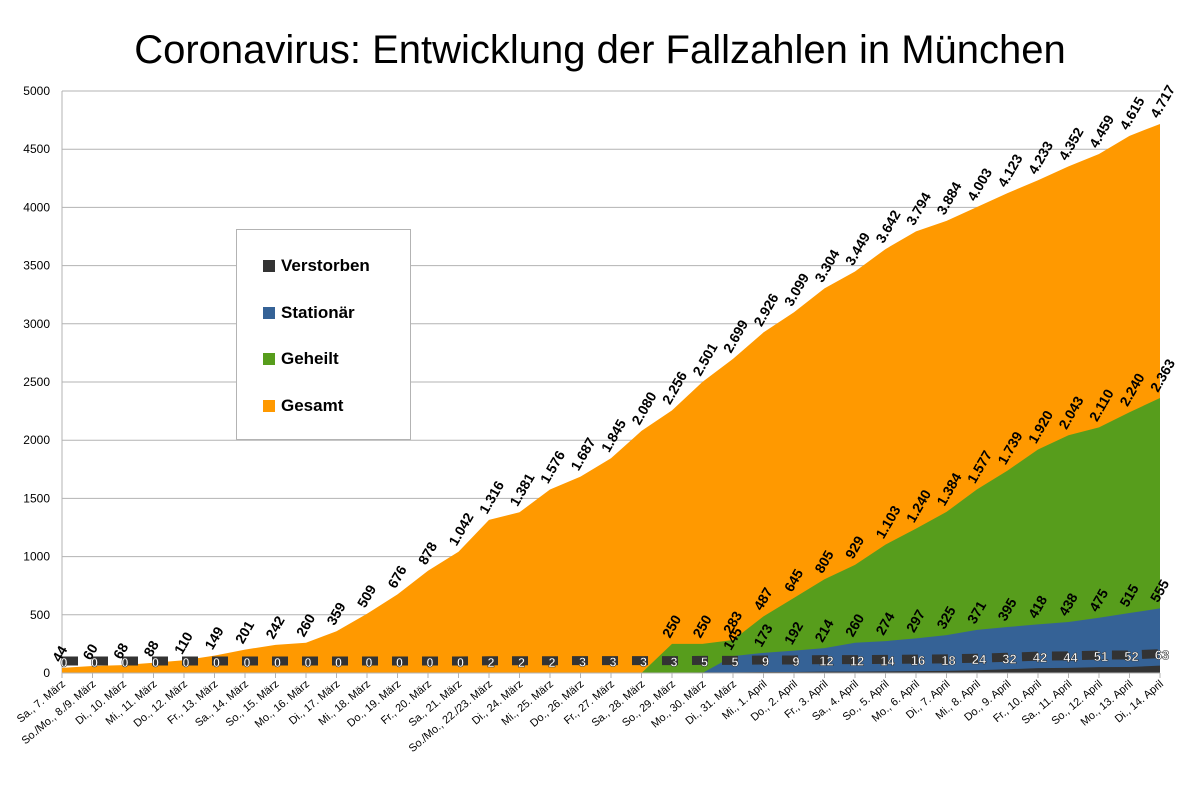 The height and width of the screenshot is (787, 1200). What do you see at coordinates (1070, 143) in the screenshot?
I see `data-label-gesamt: 4.352` at bounding box center [1070, 143].